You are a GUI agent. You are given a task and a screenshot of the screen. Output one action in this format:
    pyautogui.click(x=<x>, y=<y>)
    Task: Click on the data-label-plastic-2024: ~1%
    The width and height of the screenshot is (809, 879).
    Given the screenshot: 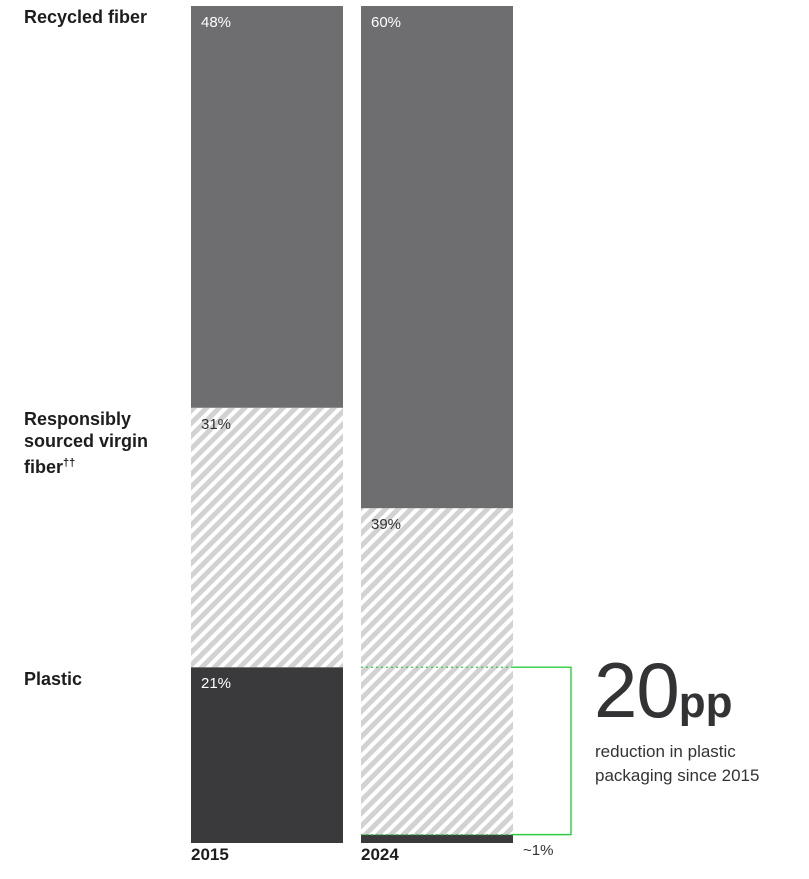 What is the action you would take?
    pyautogui.click(x=538, y=850)
    